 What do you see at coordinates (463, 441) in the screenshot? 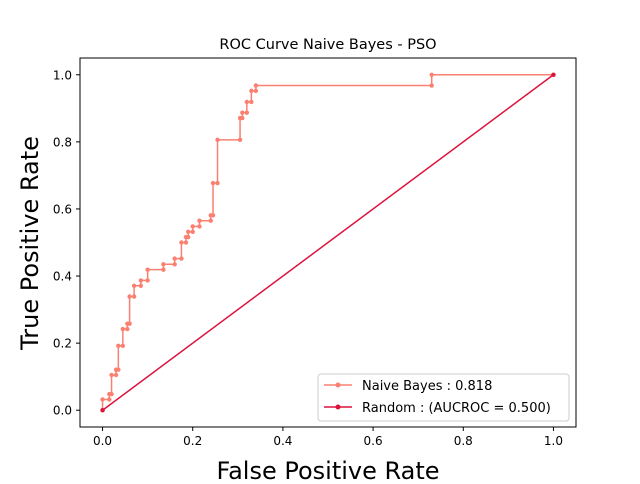
I see `x-tick-label: 0.8` at bounding box center [463, 441].